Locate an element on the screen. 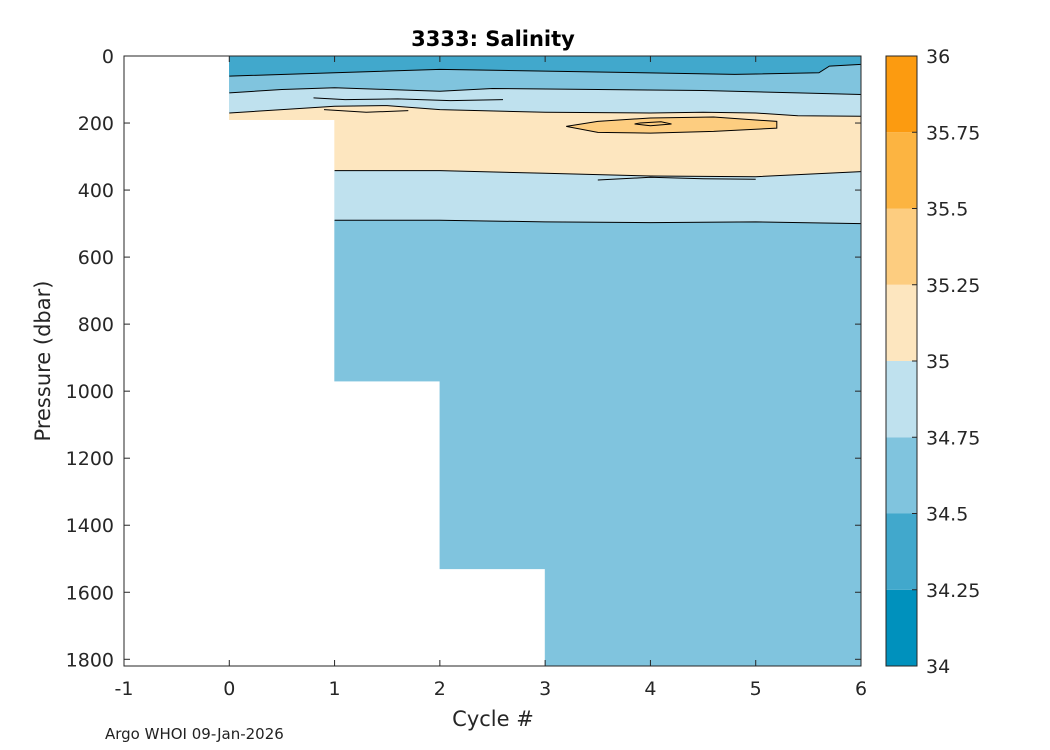  colorbar-tick-label: 35 is located at coordinates (938, 362).